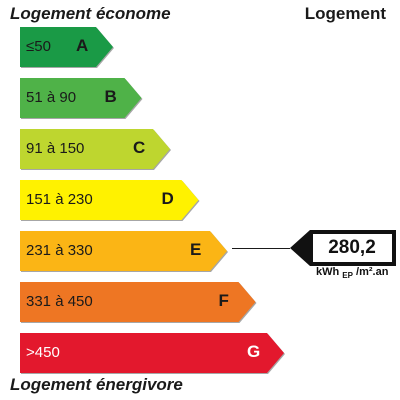  I want to click on unit-prefix: kWh, so click(328, 272).